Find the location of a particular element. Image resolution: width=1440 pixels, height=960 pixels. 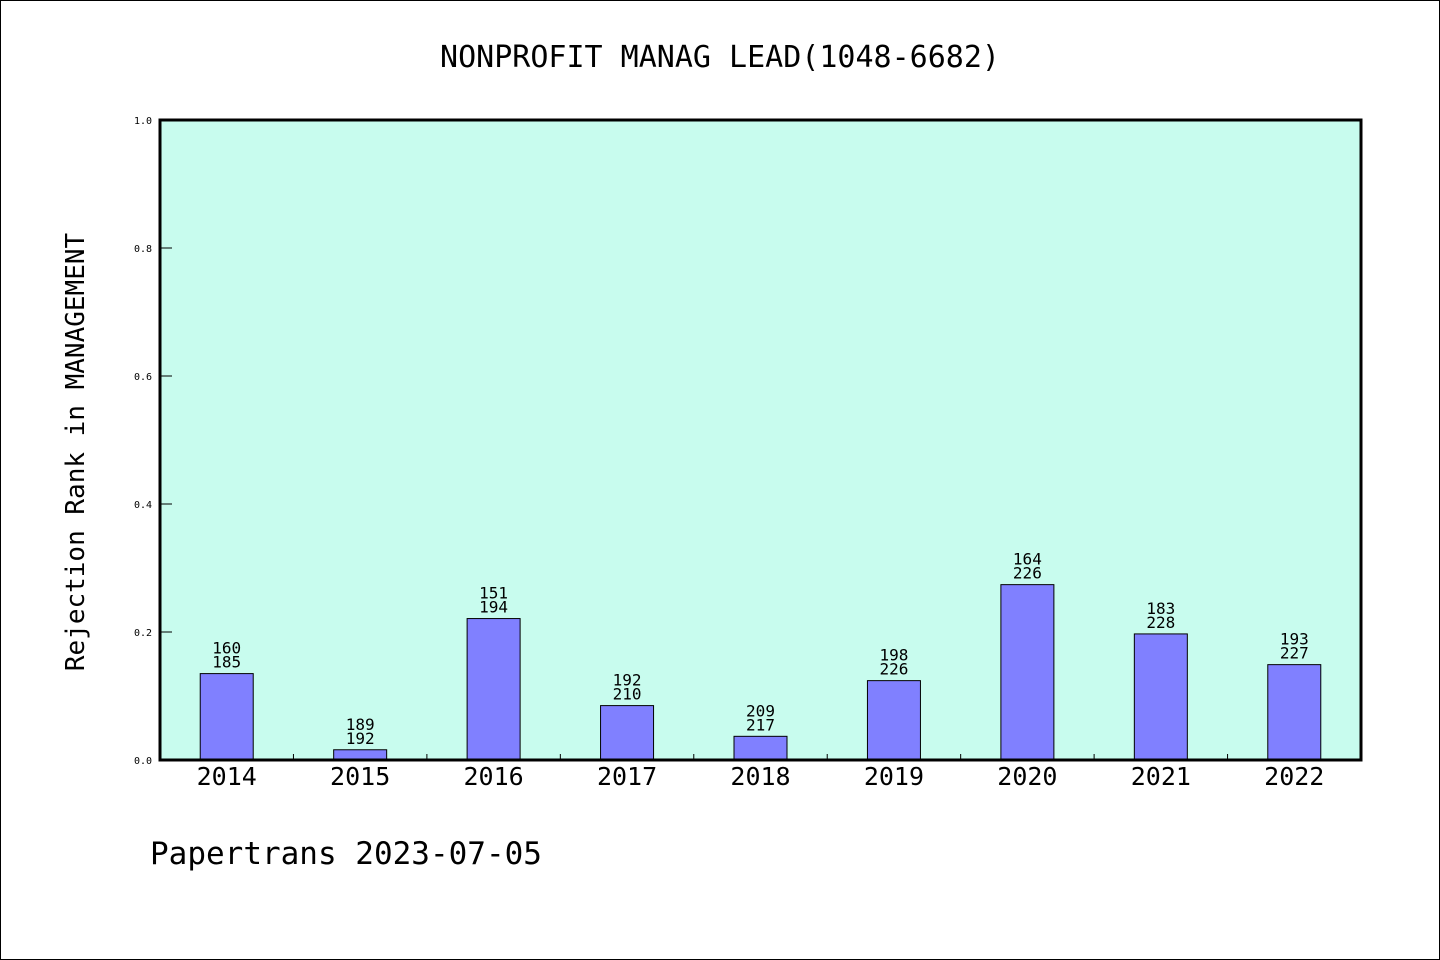

bar-2014 is located at coordinates (226, 717).